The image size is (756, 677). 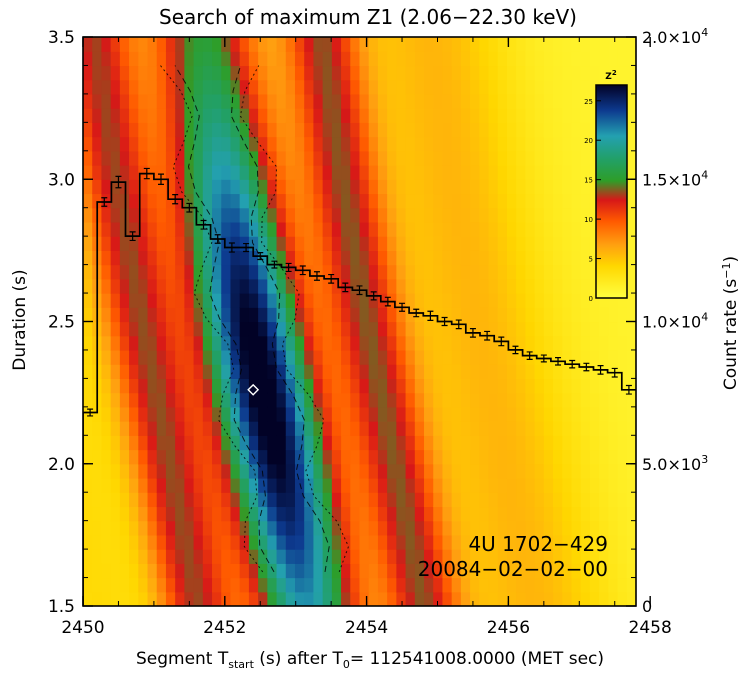 I want to click on y-tick-label: 1.5, so click(x=61, y=607).